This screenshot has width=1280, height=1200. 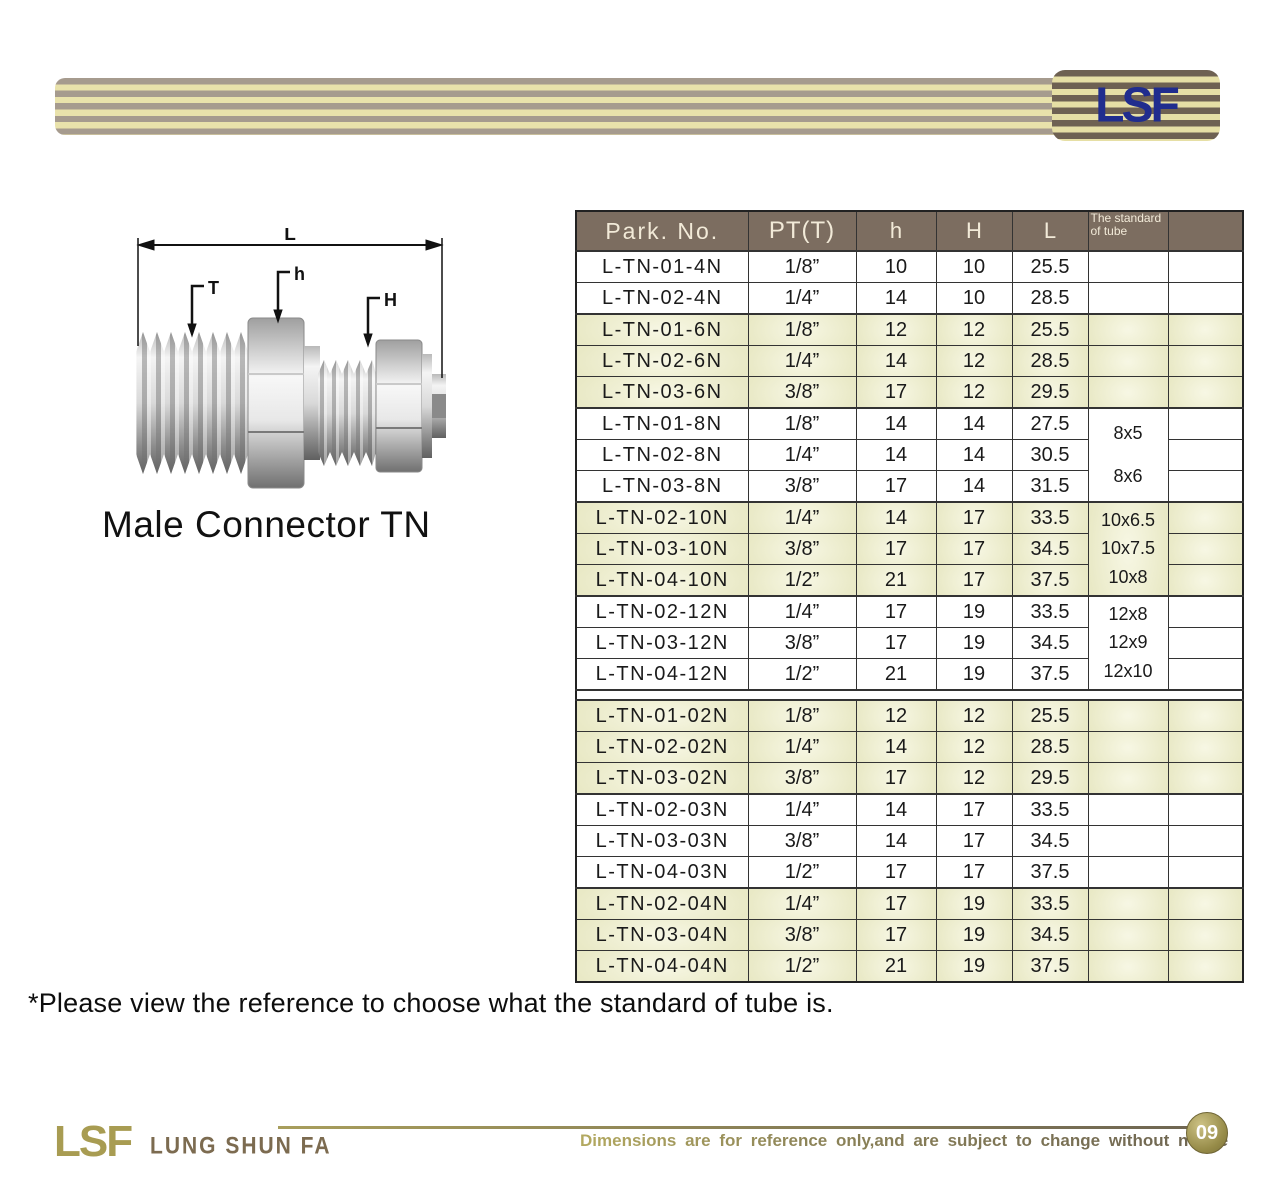 I want to click on part-number-cell: L-TN-03-6N, so click(x=662, y=392).